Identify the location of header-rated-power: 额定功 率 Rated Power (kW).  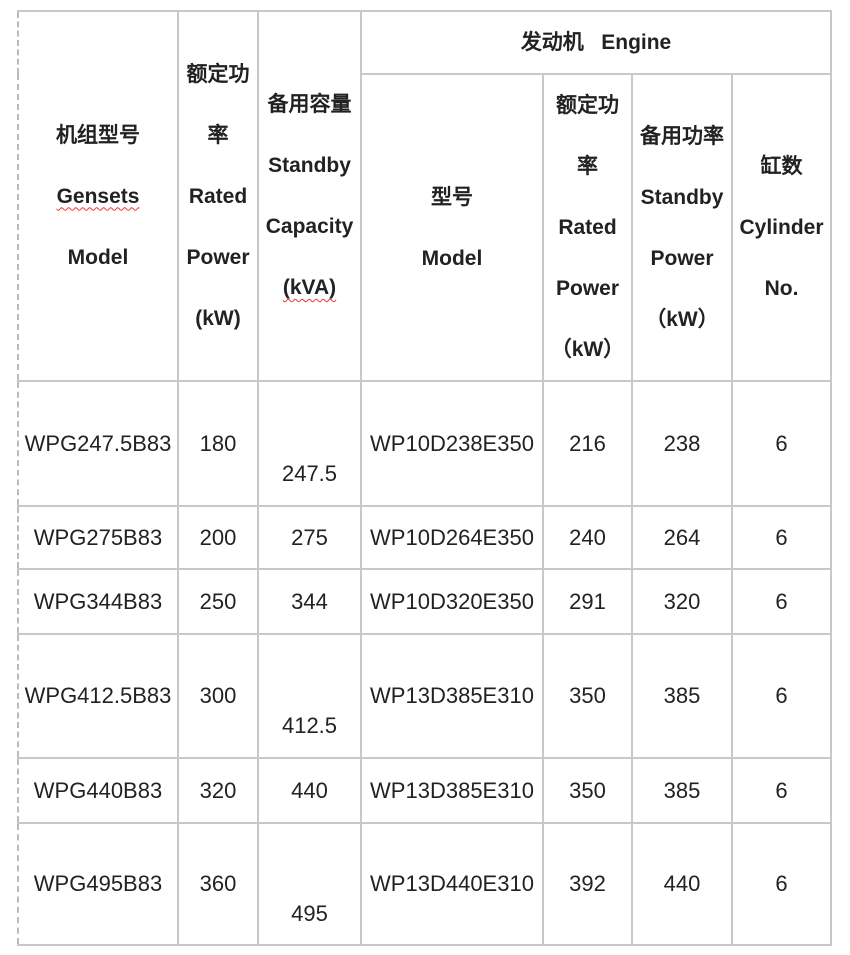
(218, 196).